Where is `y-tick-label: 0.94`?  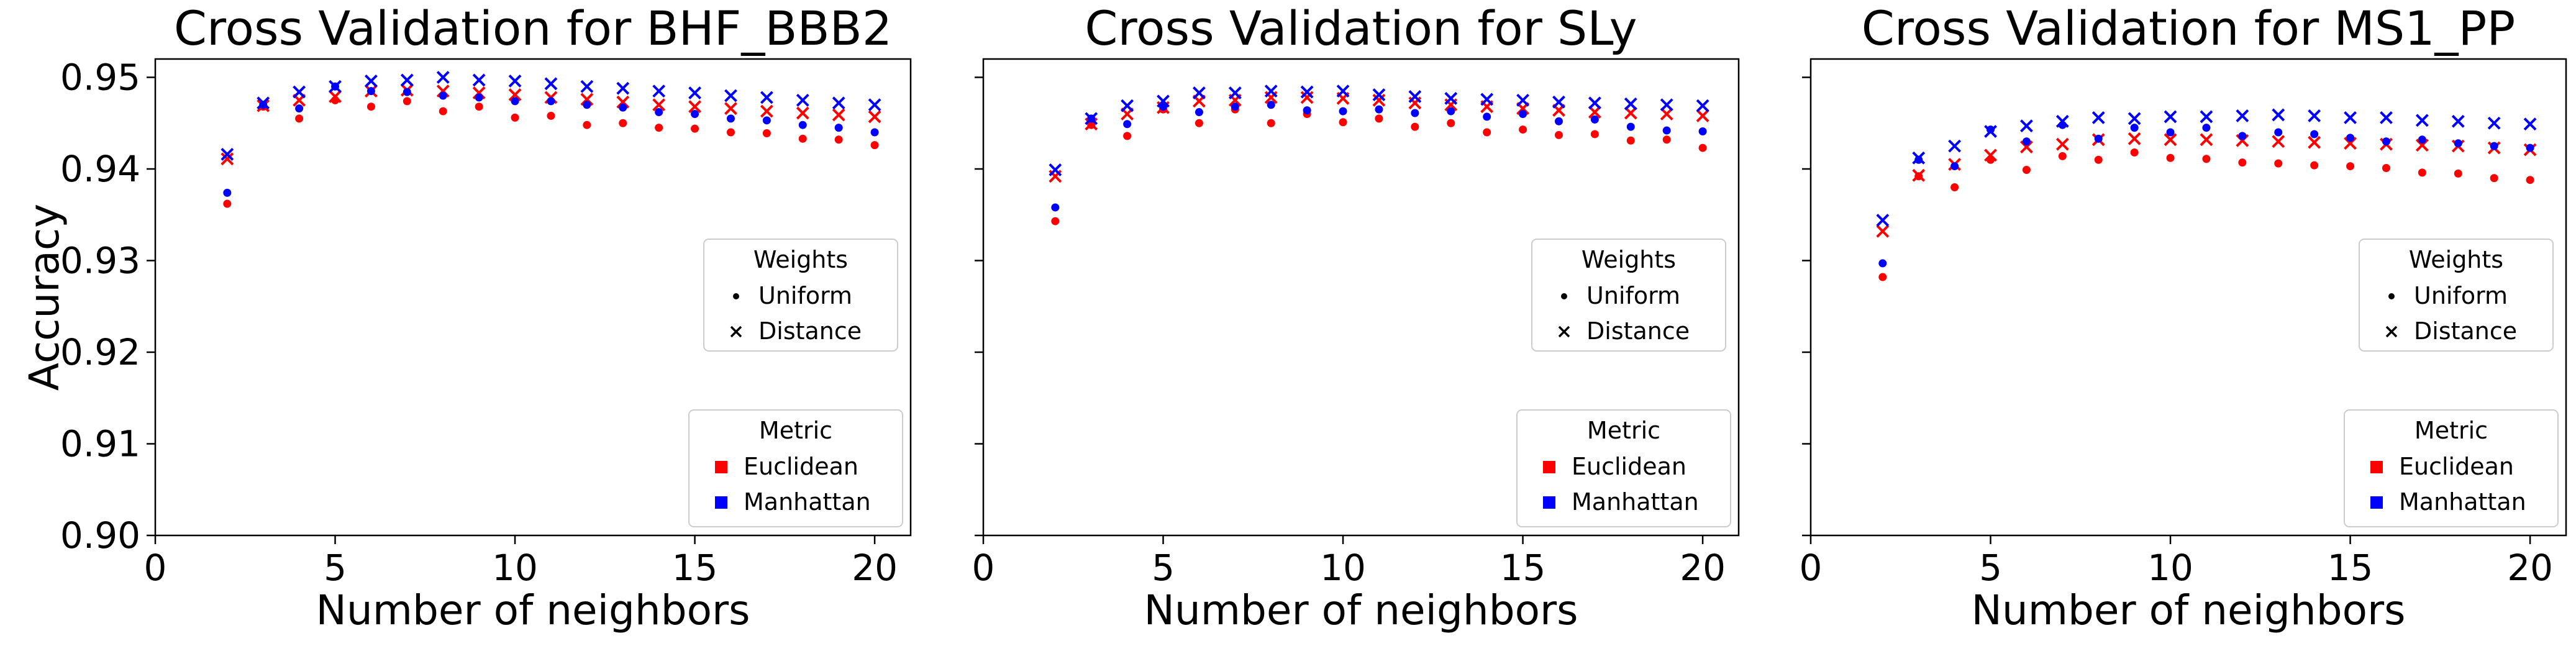
y-tick-label: 0.94 is located at coordinates (100, 169).